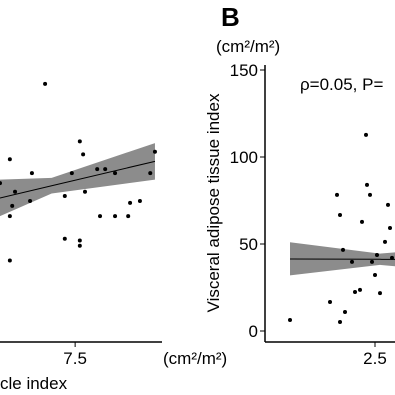  Describe the element at coordinates (244, 70) in the screenshot. I see `y-tick-label: 150` at that location.